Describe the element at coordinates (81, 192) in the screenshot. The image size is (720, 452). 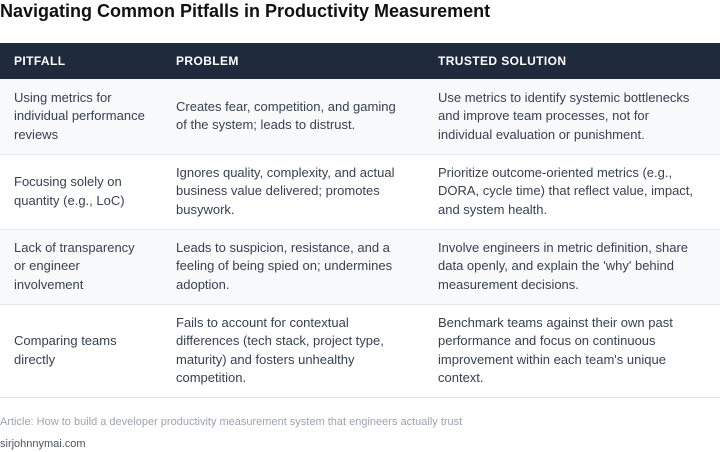
I see `pitfall-cell: Focusing solely on quantity (e.g., LoC)` at that location.